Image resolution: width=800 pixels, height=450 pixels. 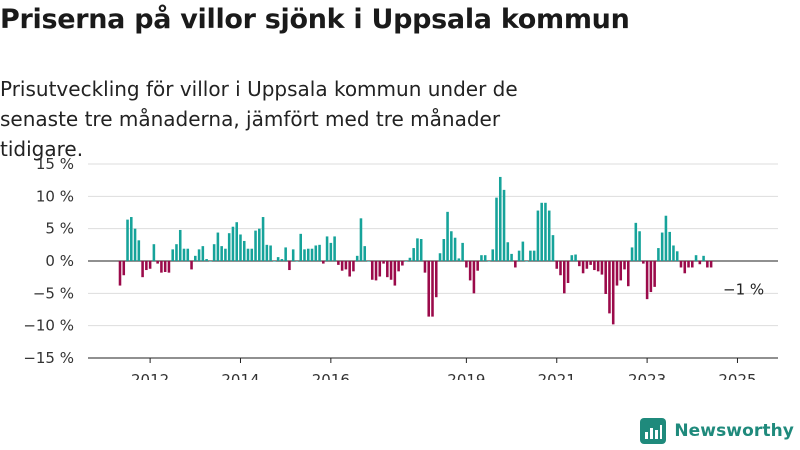 What do you see at coordinates (240, 375) in the screenshot?
I see `x-tick-label: 2014` at bounding box center [240, 375].